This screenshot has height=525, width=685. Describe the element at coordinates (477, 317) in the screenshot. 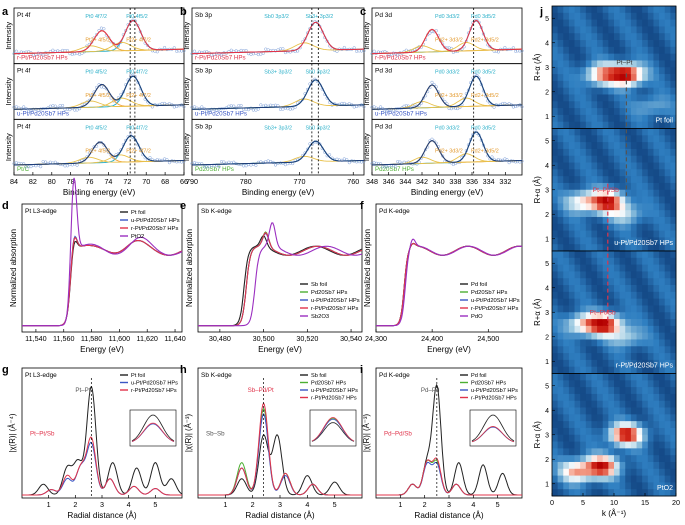

I see `legend-label-f-4: PdO` at that location.